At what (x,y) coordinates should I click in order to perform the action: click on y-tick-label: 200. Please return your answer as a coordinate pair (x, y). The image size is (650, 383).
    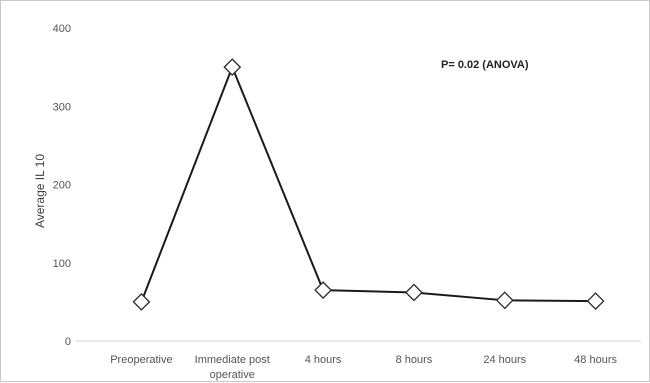
    Looking at the image, I should click on (62, 186).